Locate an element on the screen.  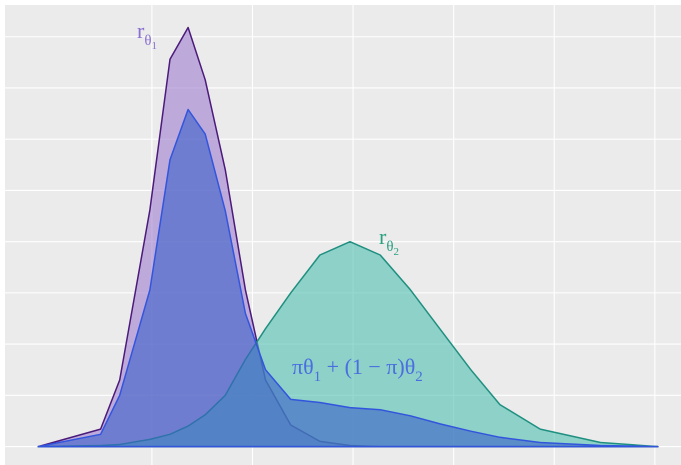
curve-label: πθ1 + (1 − π)θ2 is located at coordinates (357, 369).